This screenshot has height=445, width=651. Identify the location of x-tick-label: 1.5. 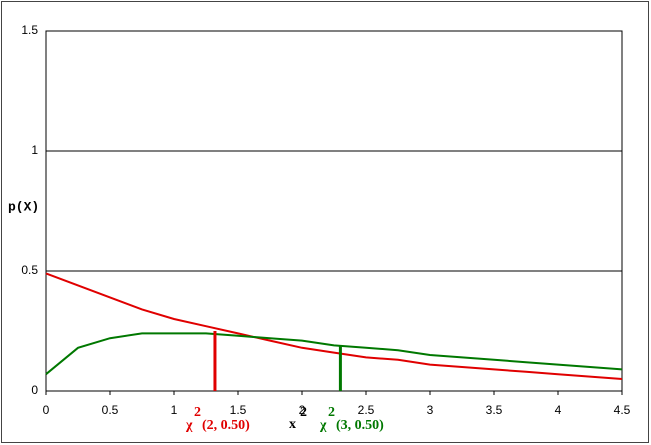
(238, 410).